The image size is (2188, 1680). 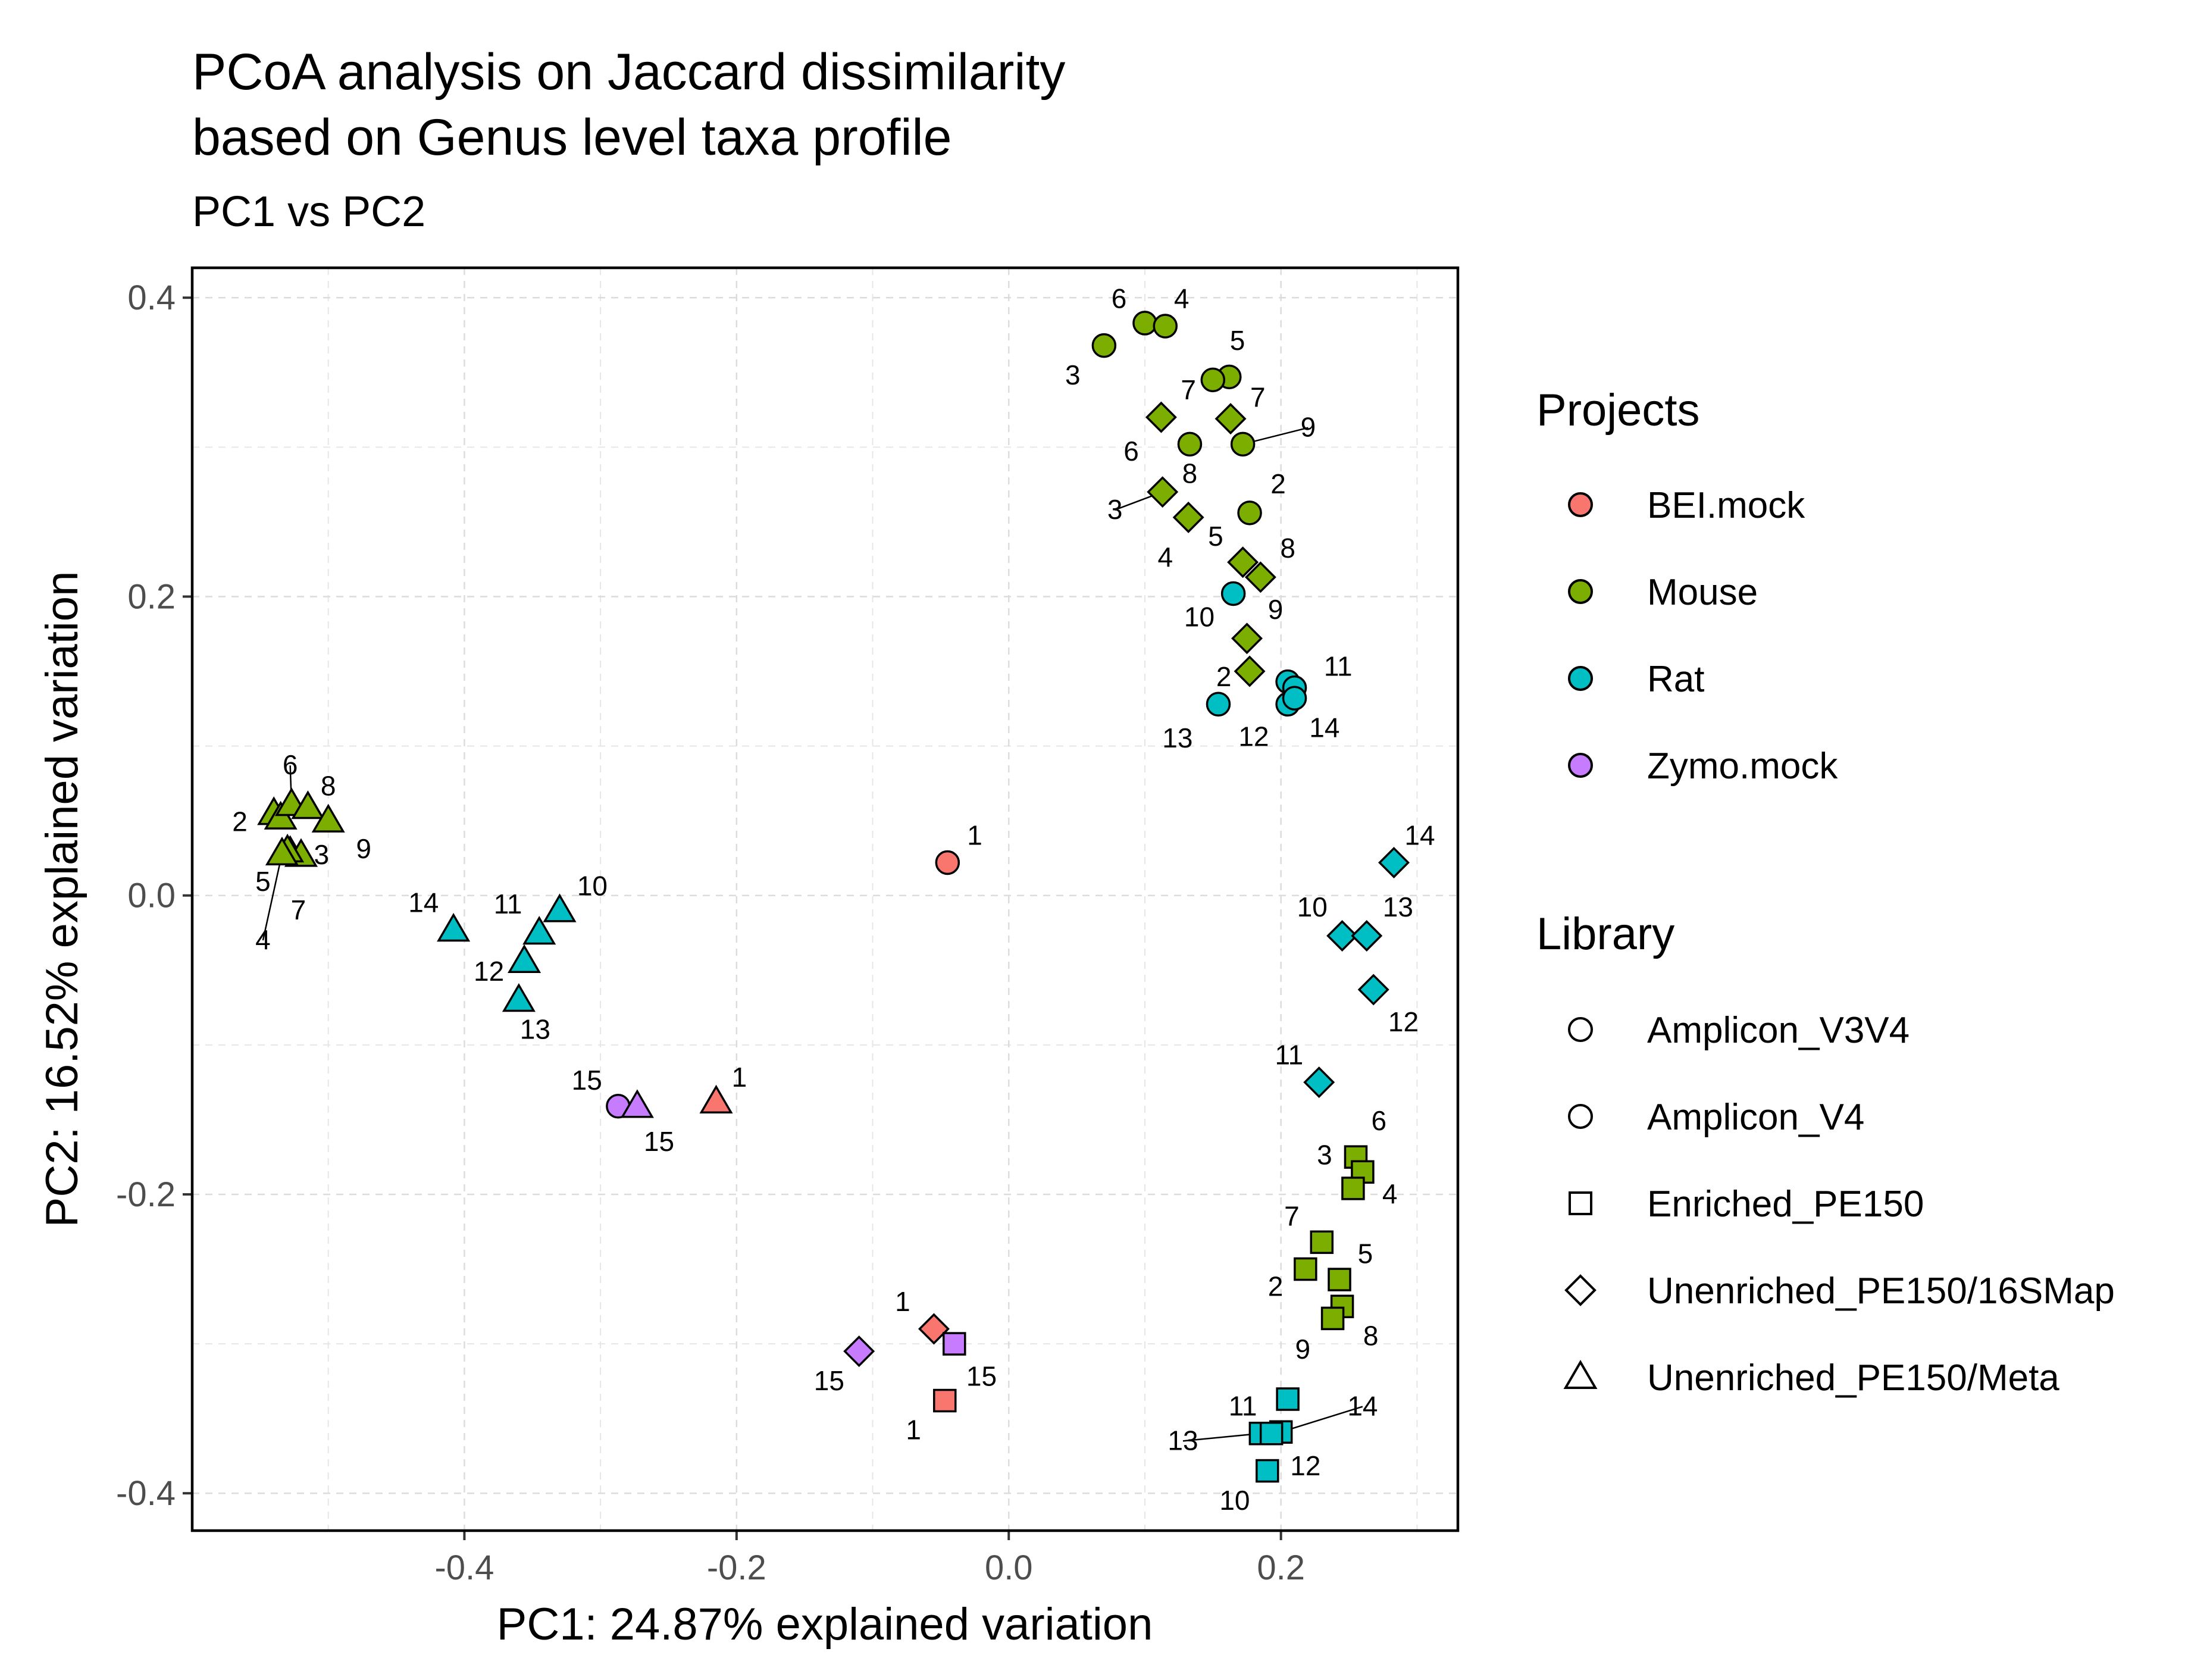 I want to click on legend-library-label: Amplicon_V4, so click(x=1755, y=1117).